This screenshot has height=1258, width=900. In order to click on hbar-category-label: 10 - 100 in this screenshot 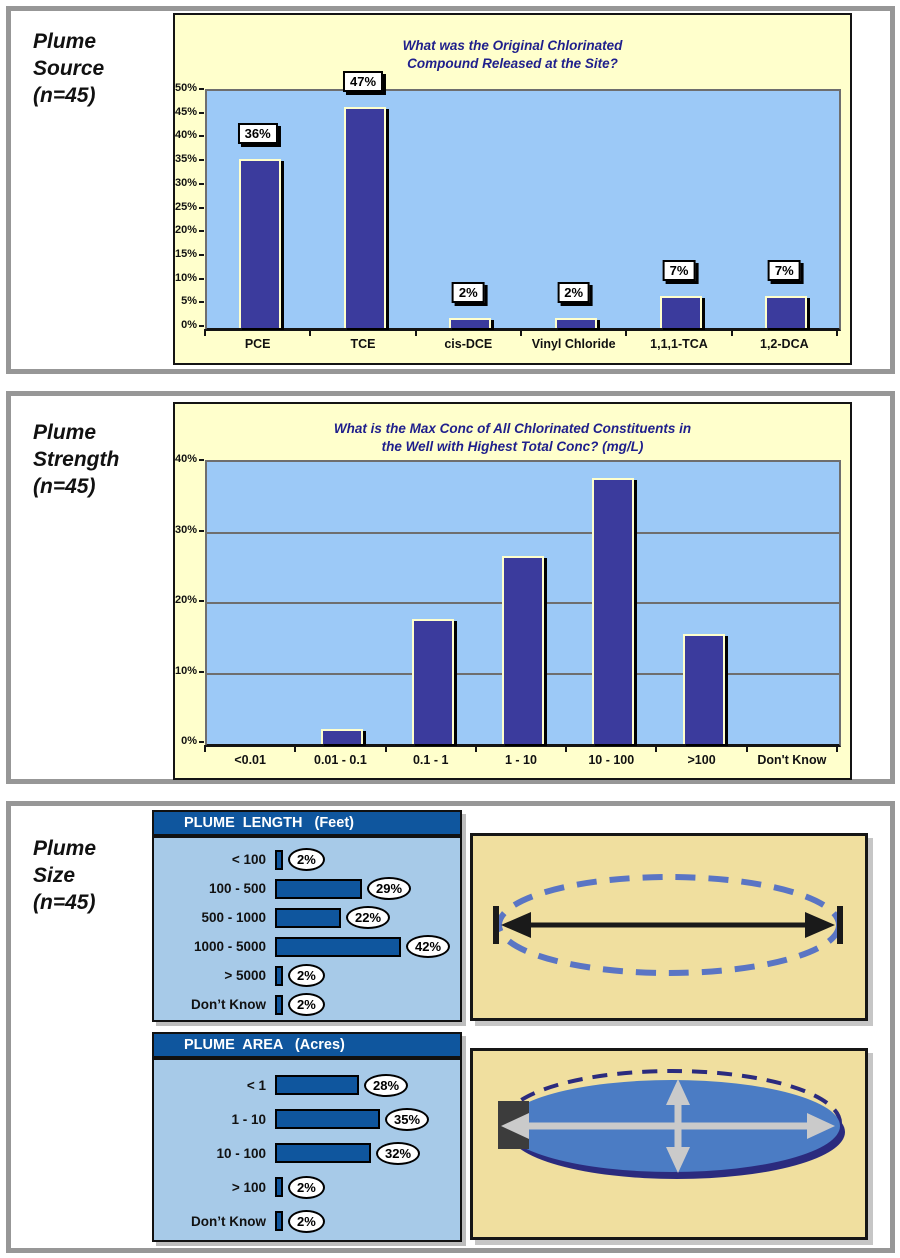, I will do `click(241, 1153)`.